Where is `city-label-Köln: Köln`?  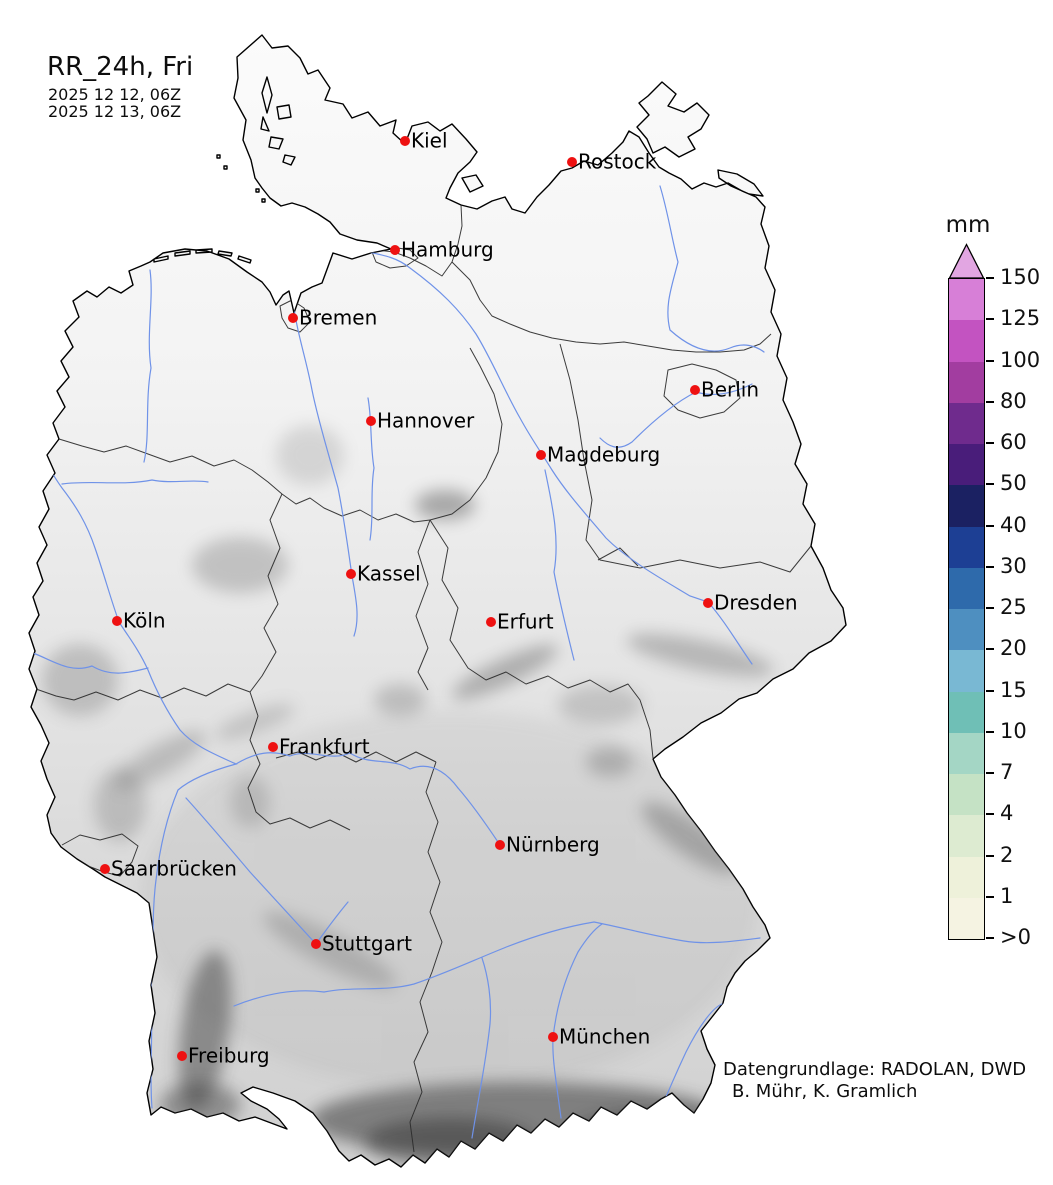 city-label-Köln: Köln is located at coordinates (144, 620).